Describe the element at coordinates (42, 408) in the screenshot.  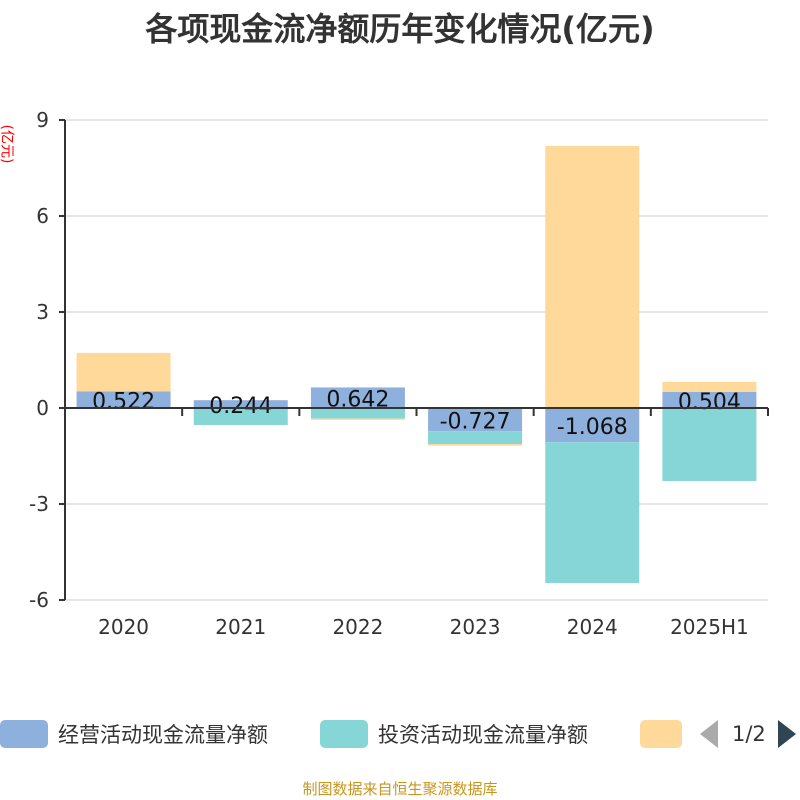
I see `y-tick-label: 0` at that location.